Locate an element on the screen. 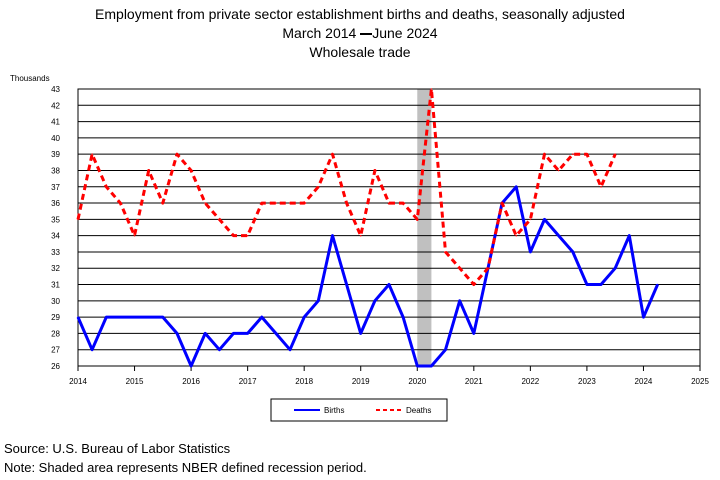 This screenshot has height=480, width=720. legend: Births Deaths is located at coordinates (359, 410).